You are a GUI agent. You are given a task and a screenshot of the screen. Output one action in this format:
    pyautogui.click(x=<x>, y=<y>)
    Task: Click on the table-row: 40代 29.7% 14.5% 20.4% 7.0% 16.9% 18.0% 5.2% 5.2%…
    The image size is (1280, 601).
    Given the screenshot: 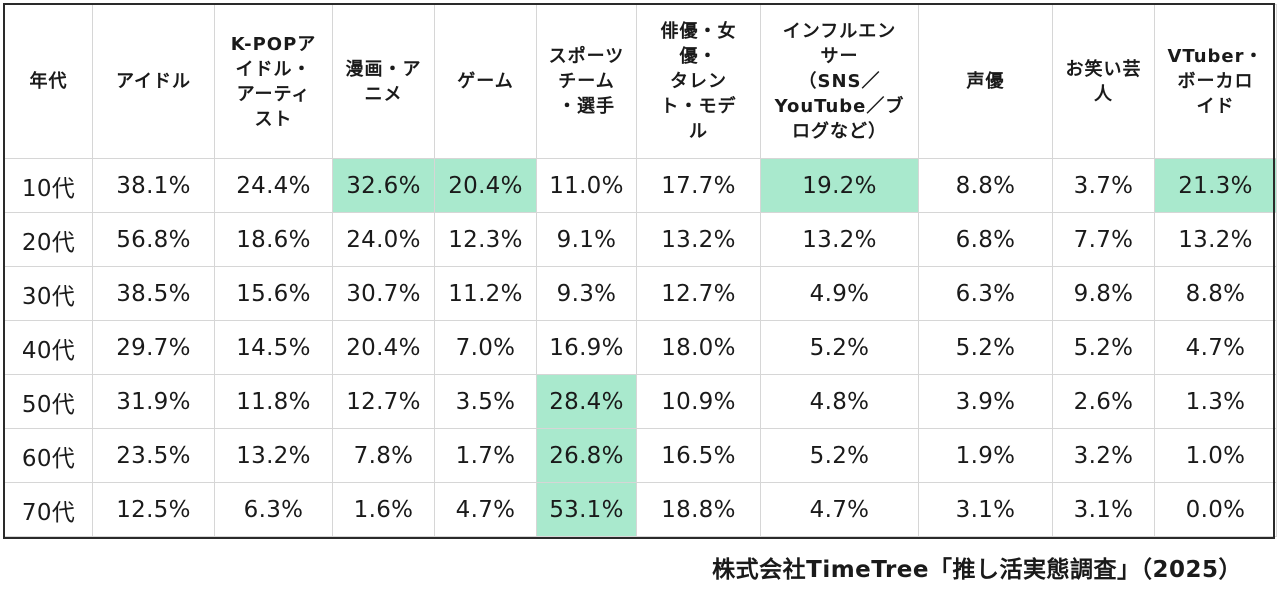 What is the action you would take?
    pyautogui.click(x=640, y=347)
    